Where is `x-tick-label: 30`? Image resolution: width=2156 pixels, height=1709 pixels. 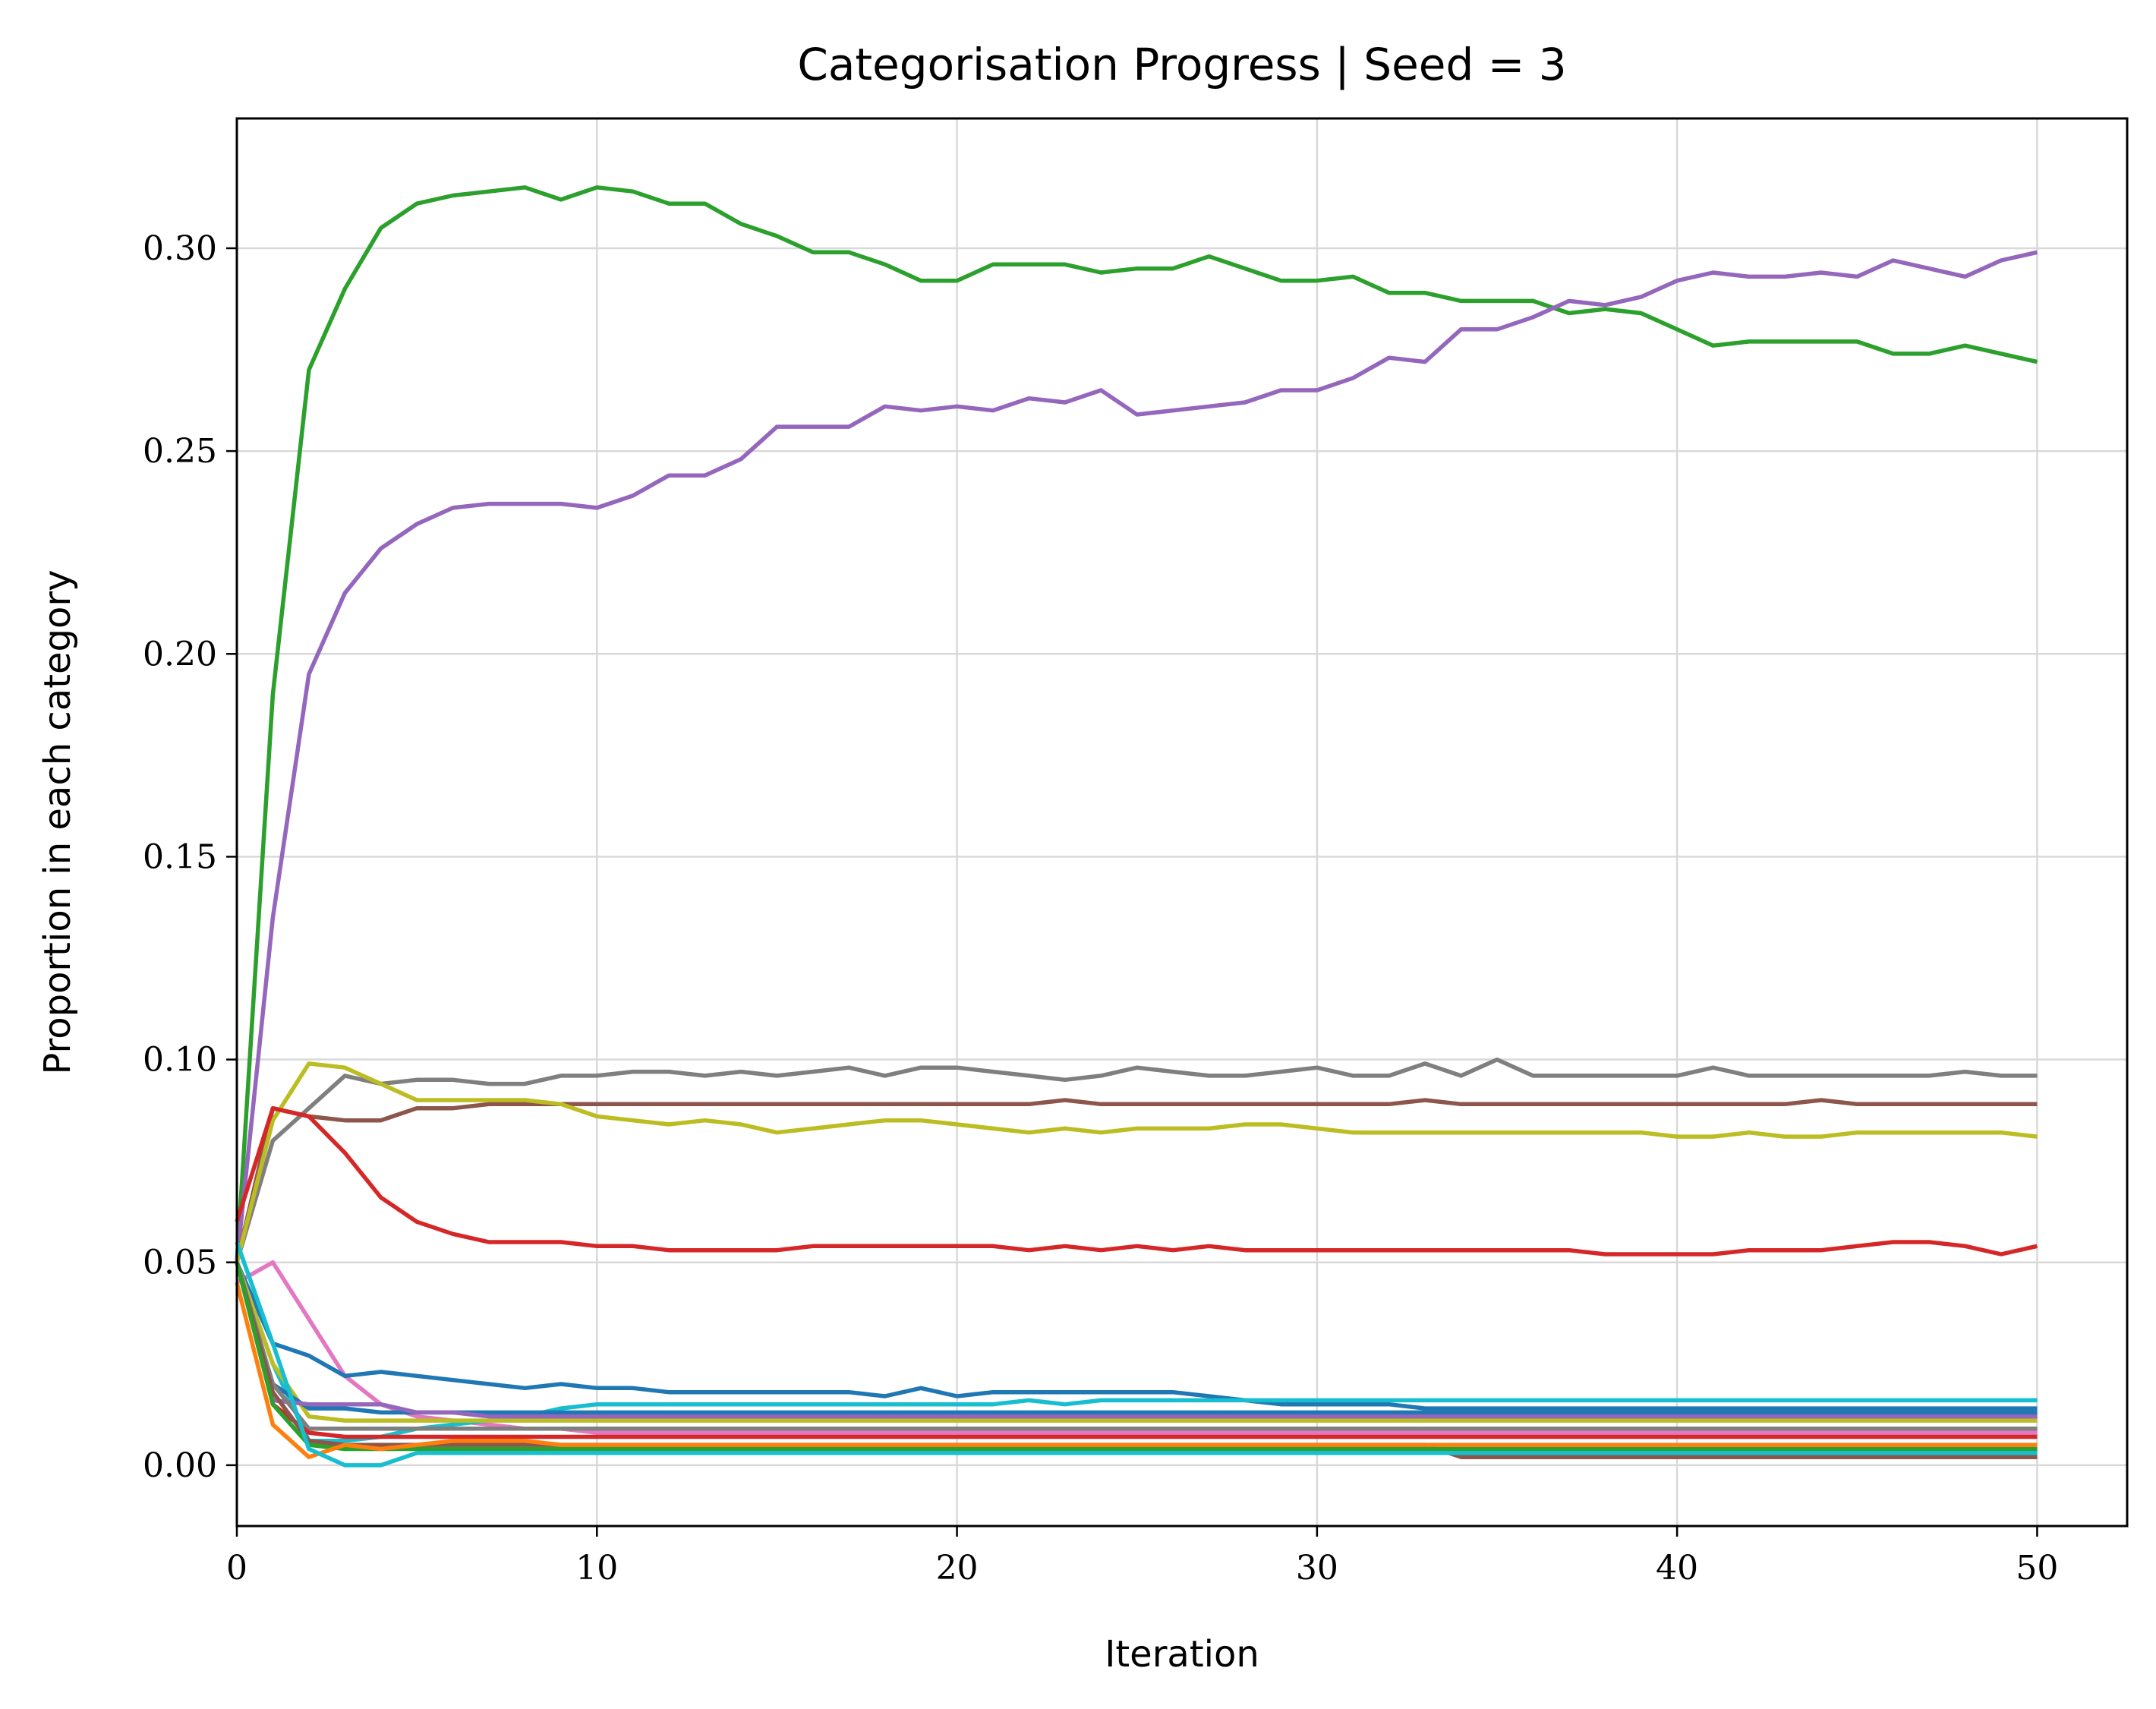 x-tick-label: 30 is located at coordinates (1317, 1569).